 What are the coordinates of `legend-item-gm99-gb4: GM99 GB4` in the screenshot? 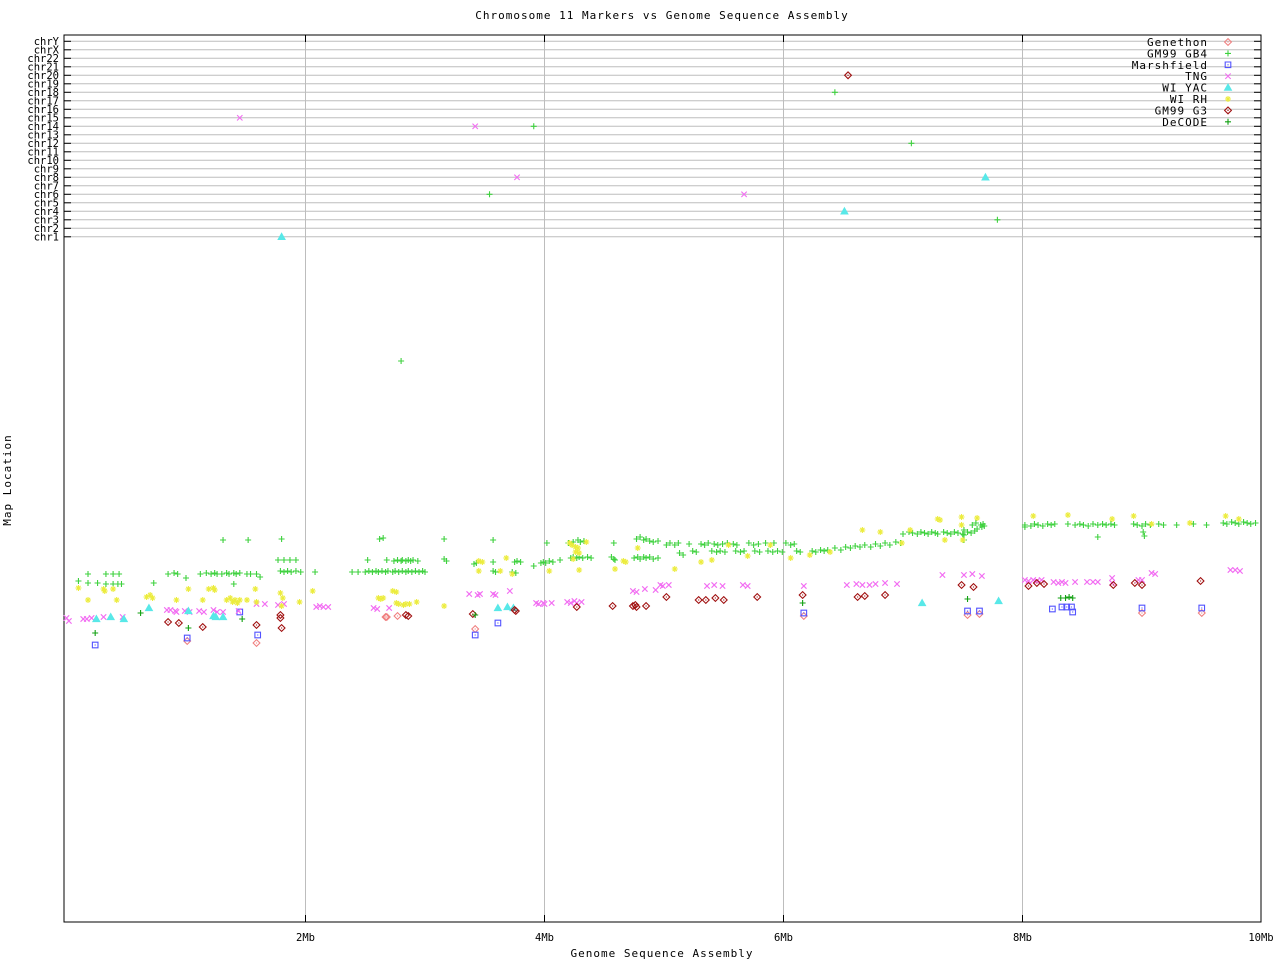 It's located at (1189, 53).